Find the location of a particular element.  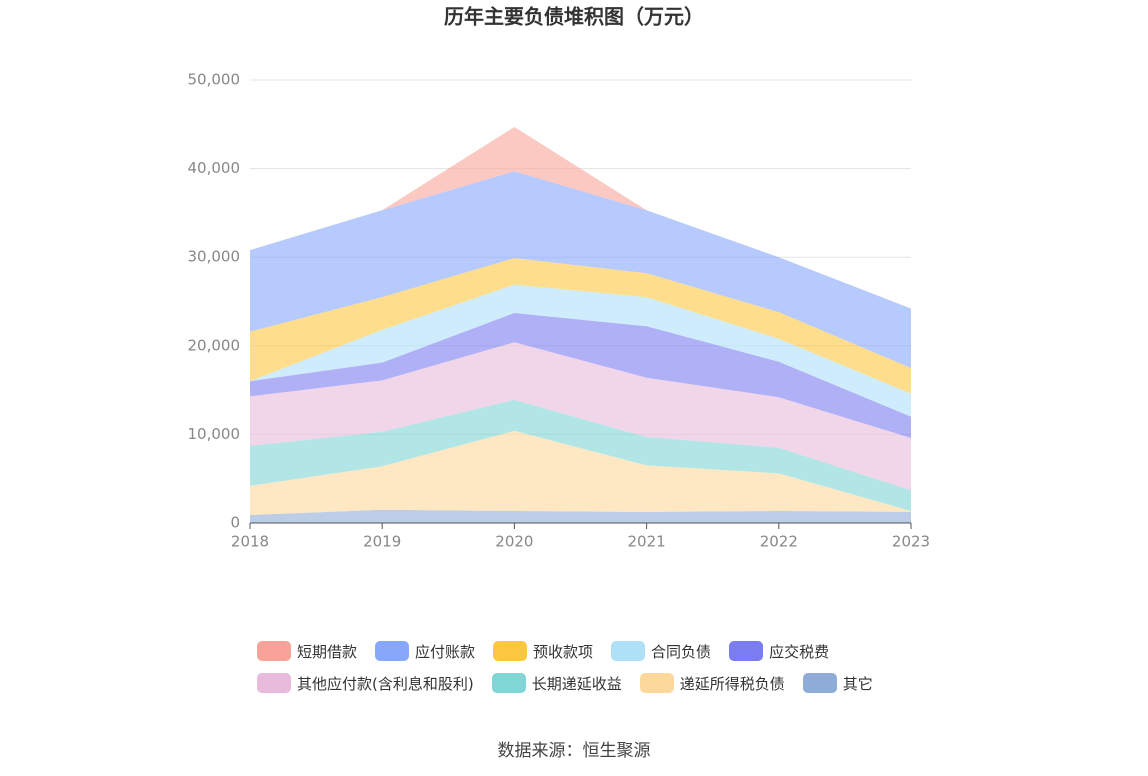

x-tick-label: 2021 is located at coordinates (647, 542).